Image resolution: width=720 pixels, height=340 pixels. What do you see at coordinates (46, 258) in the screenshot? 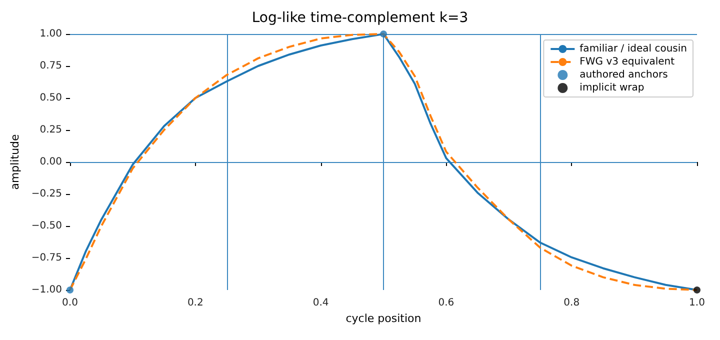
I see `y-tick-label: −0.75` at bounding box center [46, 258].